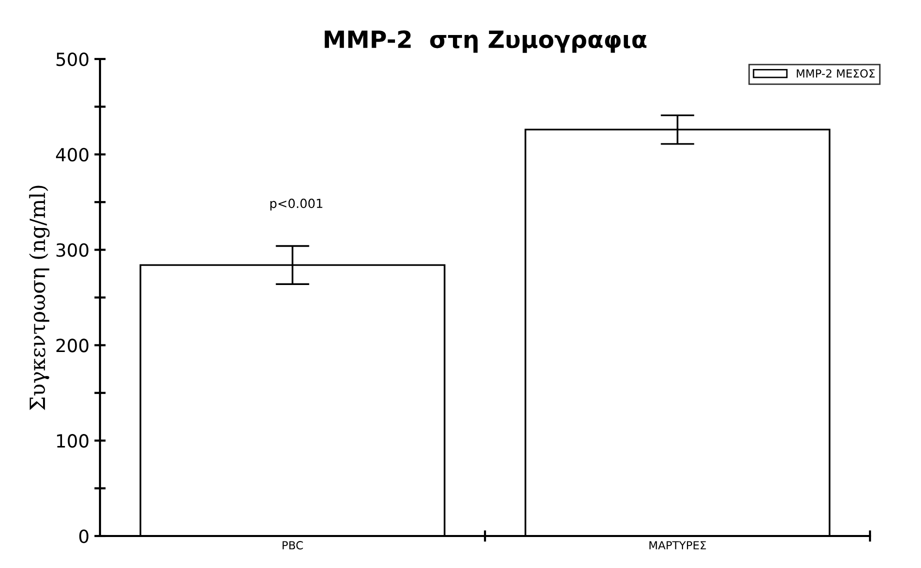 Image resolution: width=921 pixels, height=568 pixels. Describe the element at coordinates (485, 41) in the screenshot. I see `chart-title: MMP-2 στη Ζυμογραφια` at that location.